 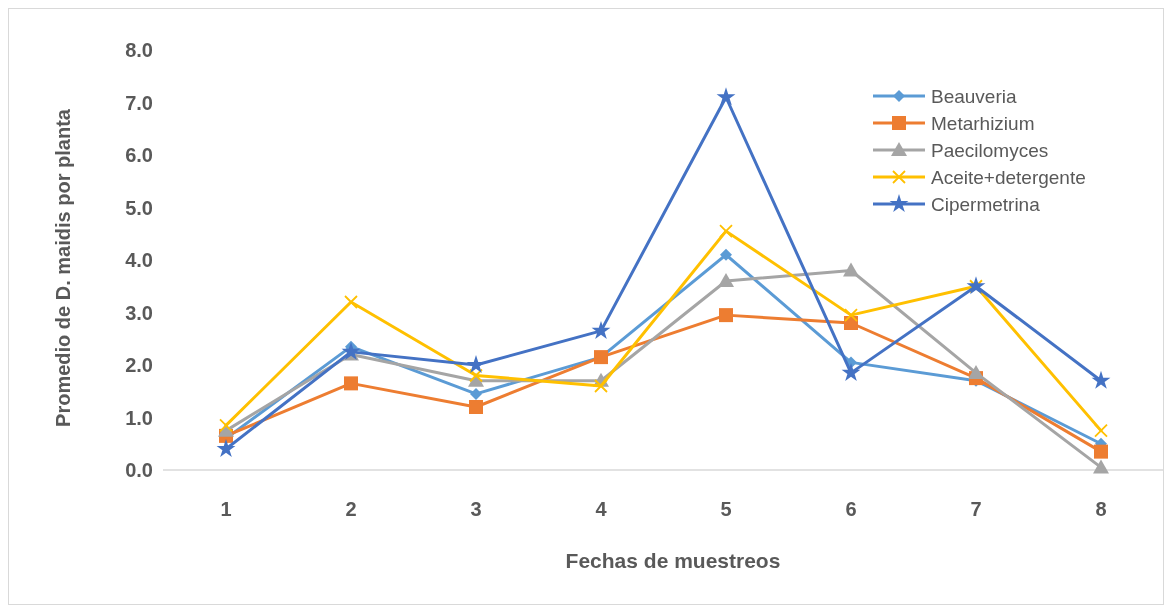 What do you see at coordinates (1008, 177) in the screenshot?
I see `legend-label: Aceite+detergente` at bounding box center [1008, 177].